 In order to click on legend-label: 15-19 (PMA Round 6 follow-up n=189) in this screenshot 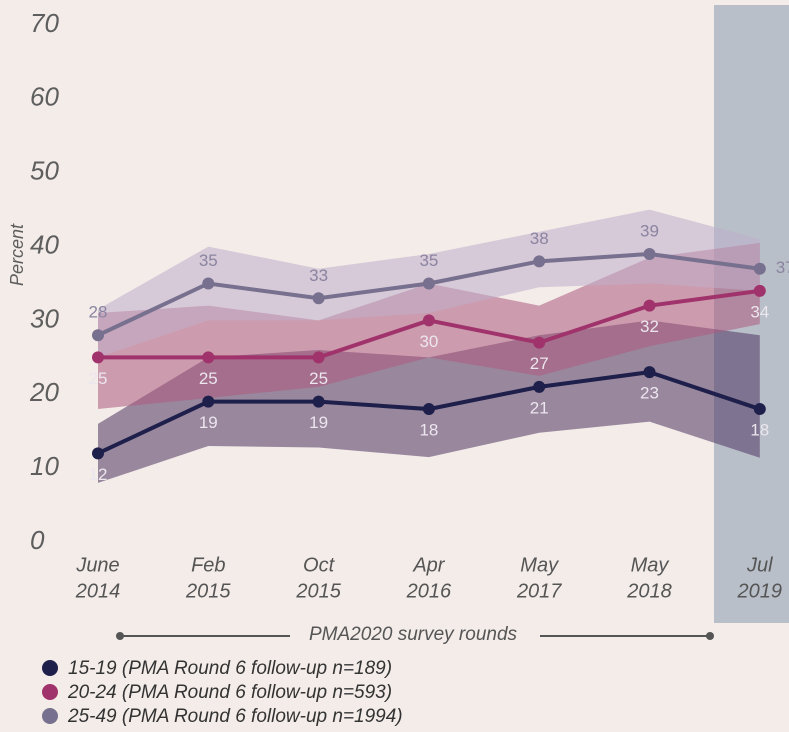, I will do `click(230, 668)`.